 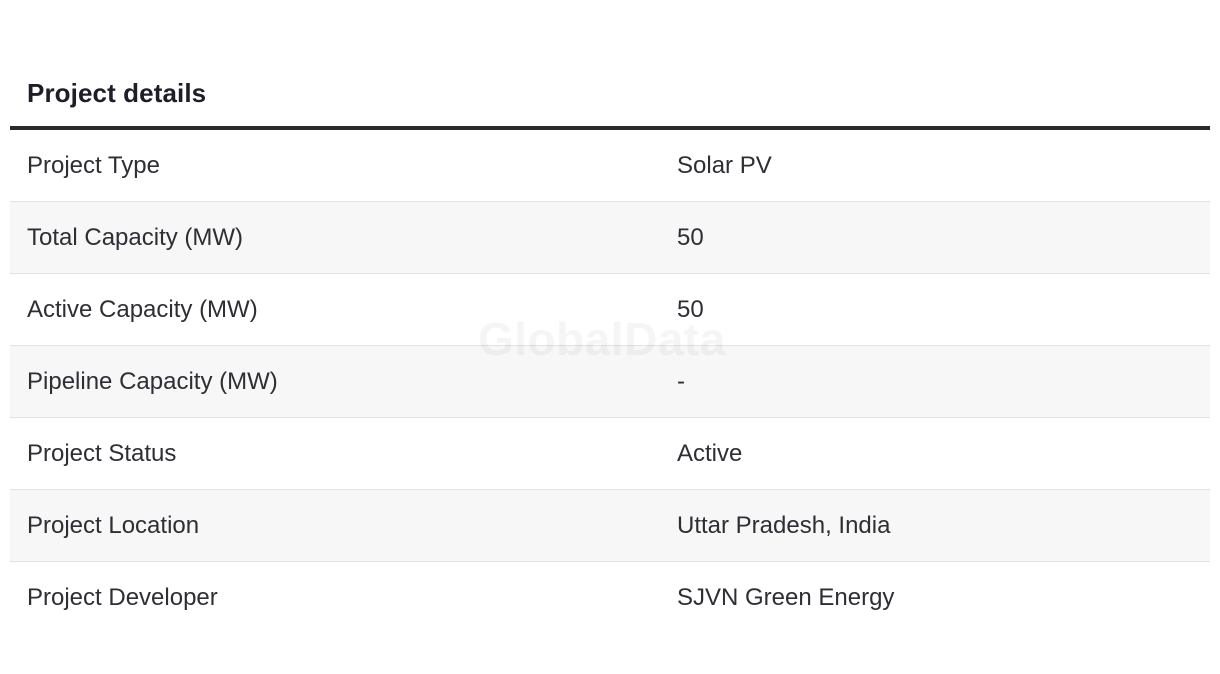 What do you see at coordinates (610, 526) in the screenshot?
I see `table-row-project-location: Project Location Uttar Pradesh, India` at bounding box center [610, 526].